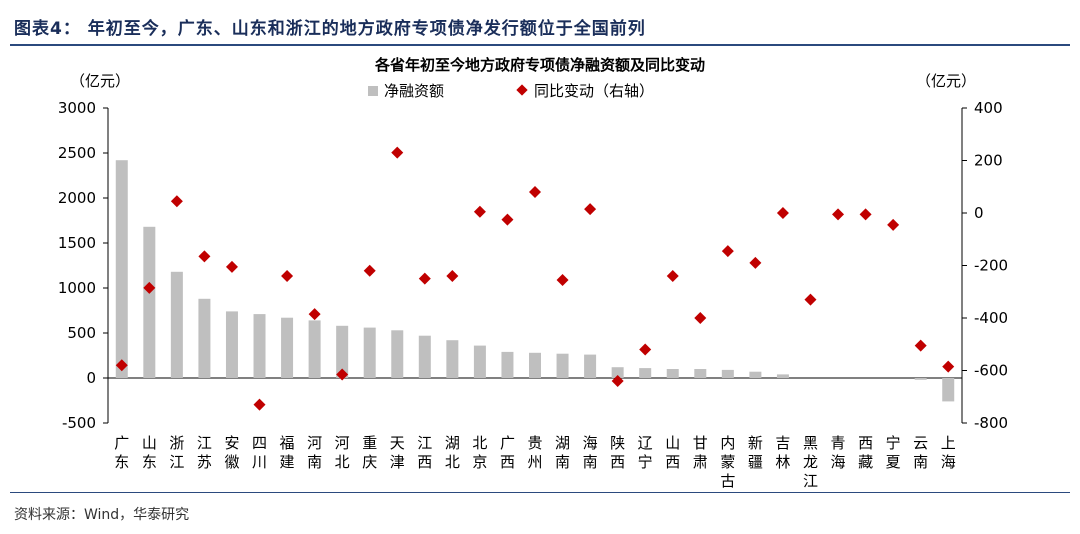 The width and height of the screenshot is (1080, 534). Describe the element at coordinates (121, 452) in the screenshot. I see `category-label: 广东` at that location.